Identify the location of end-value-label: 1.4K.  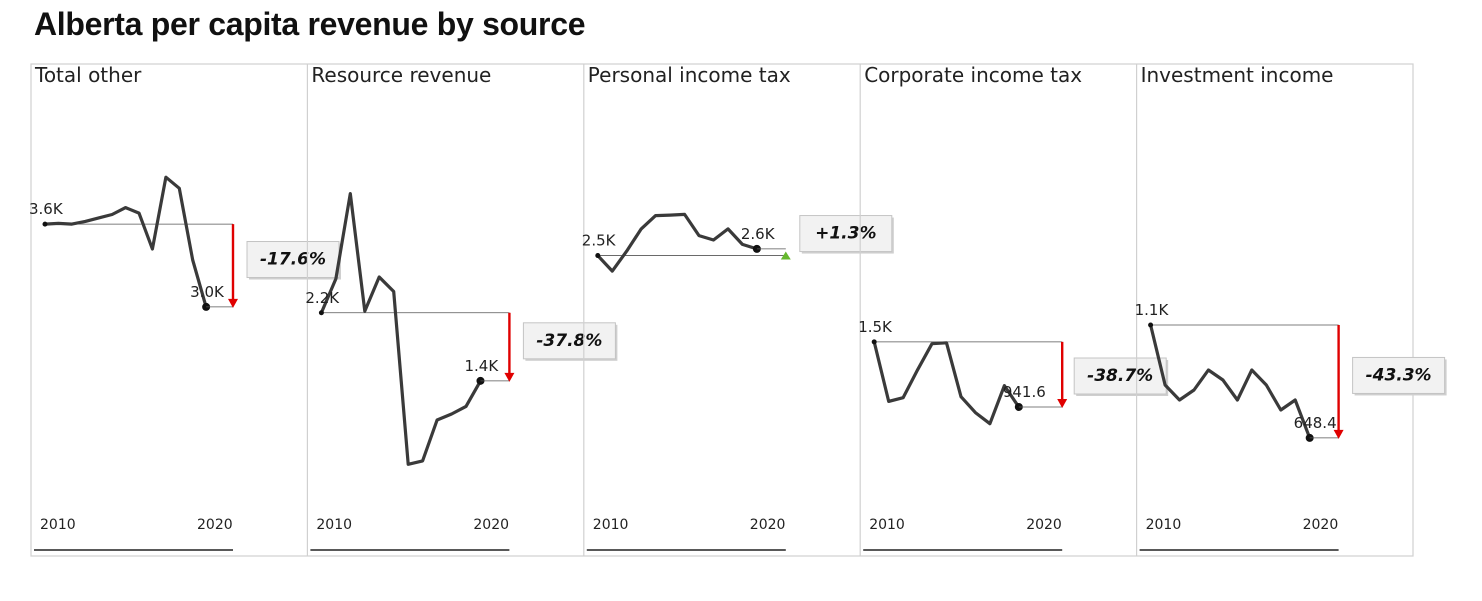
(481, 366).